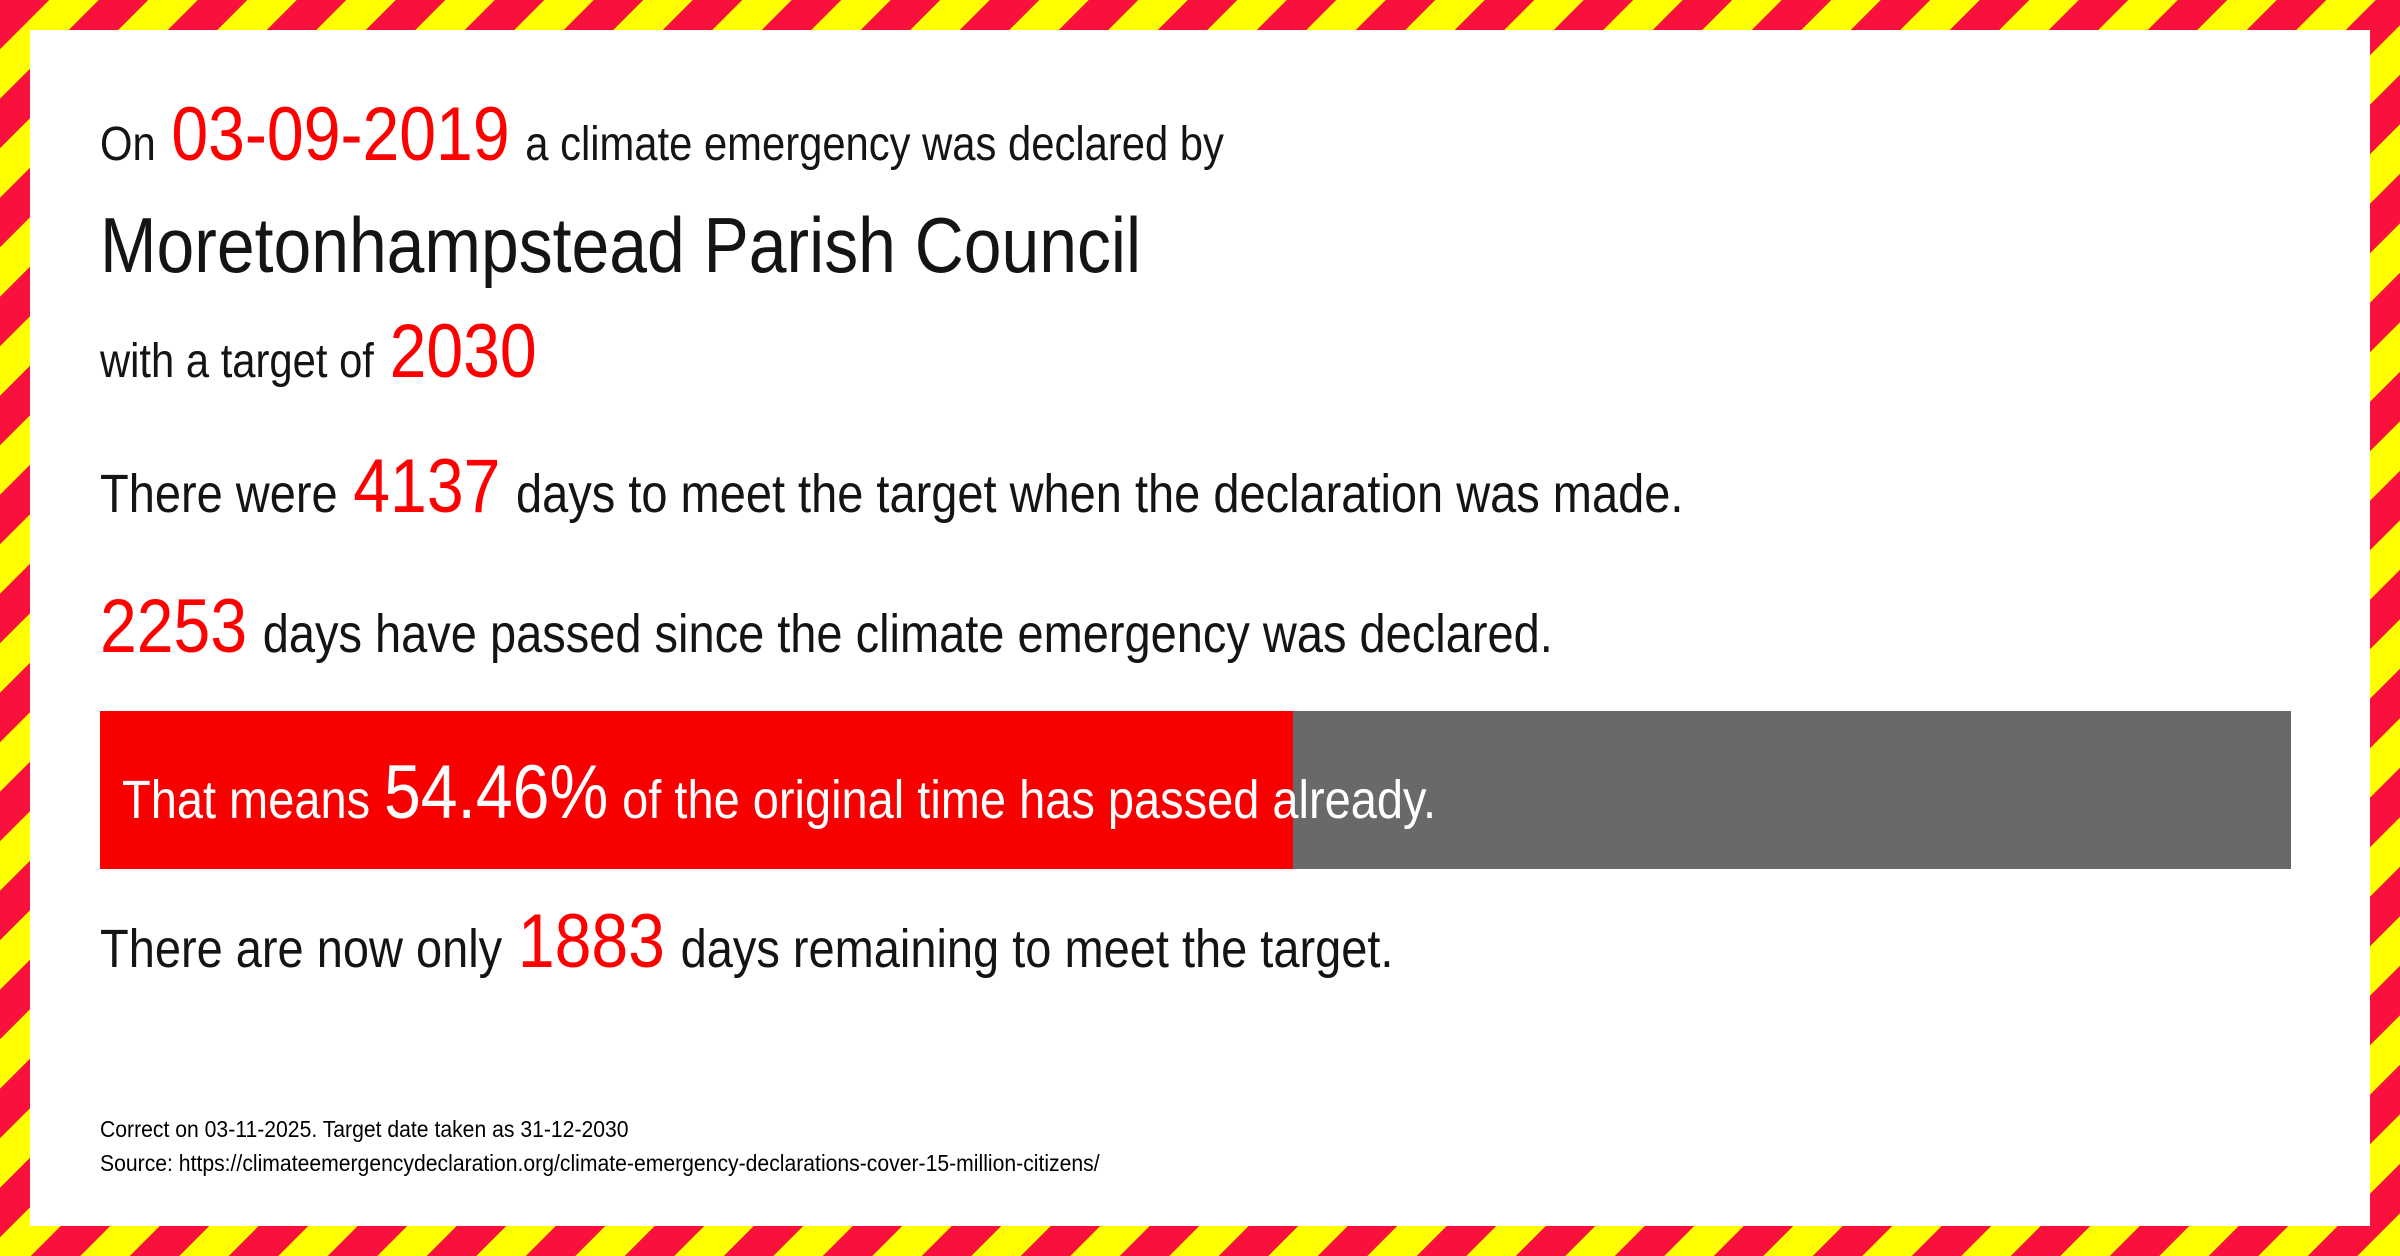 This screenshot has height=1256, width=2400. Describe the element at coordinates (237, 361) in the screenshot. I see `target-prefix: with a target of` at that location.